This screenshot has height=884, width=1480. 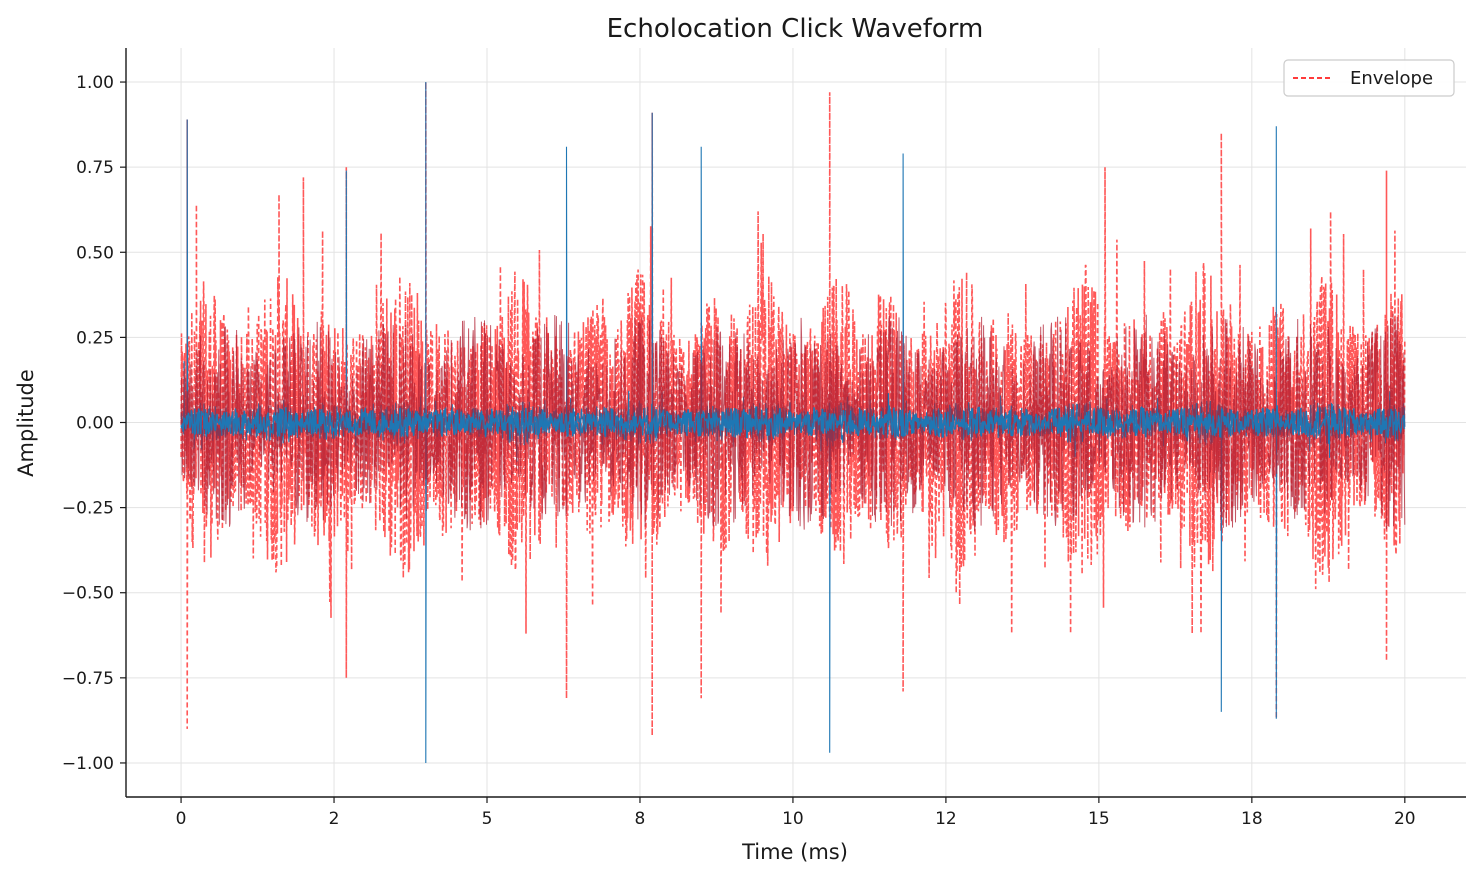 I want to click on legend-frame, so click(x=1369, y=78).